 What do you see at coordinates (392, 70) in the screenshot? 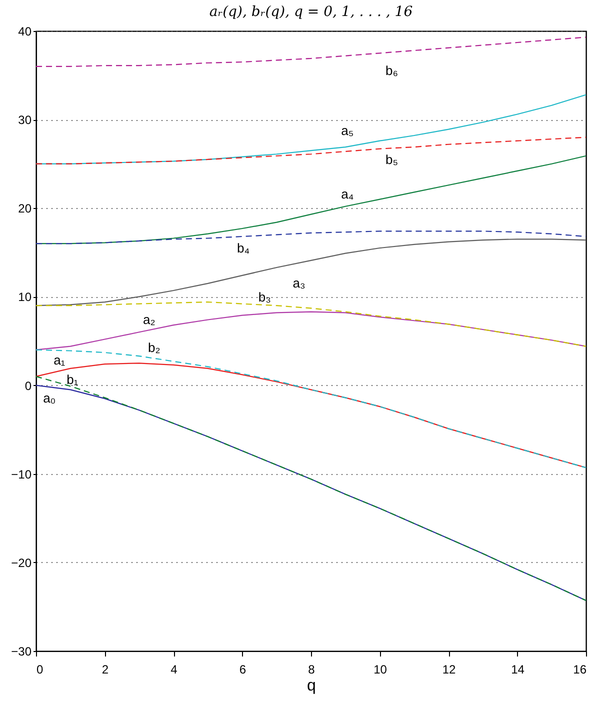
I see `series-label: b₆` at bounding box center [392, 70].